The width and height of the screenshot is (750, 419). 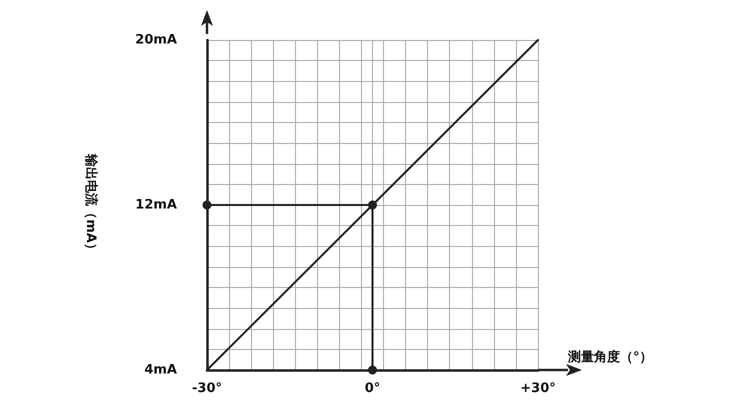 What do you see at coordinates (538, 388) in the screenshot?
I see `x-tick-label: +30°` at bounding box center [538, 388].